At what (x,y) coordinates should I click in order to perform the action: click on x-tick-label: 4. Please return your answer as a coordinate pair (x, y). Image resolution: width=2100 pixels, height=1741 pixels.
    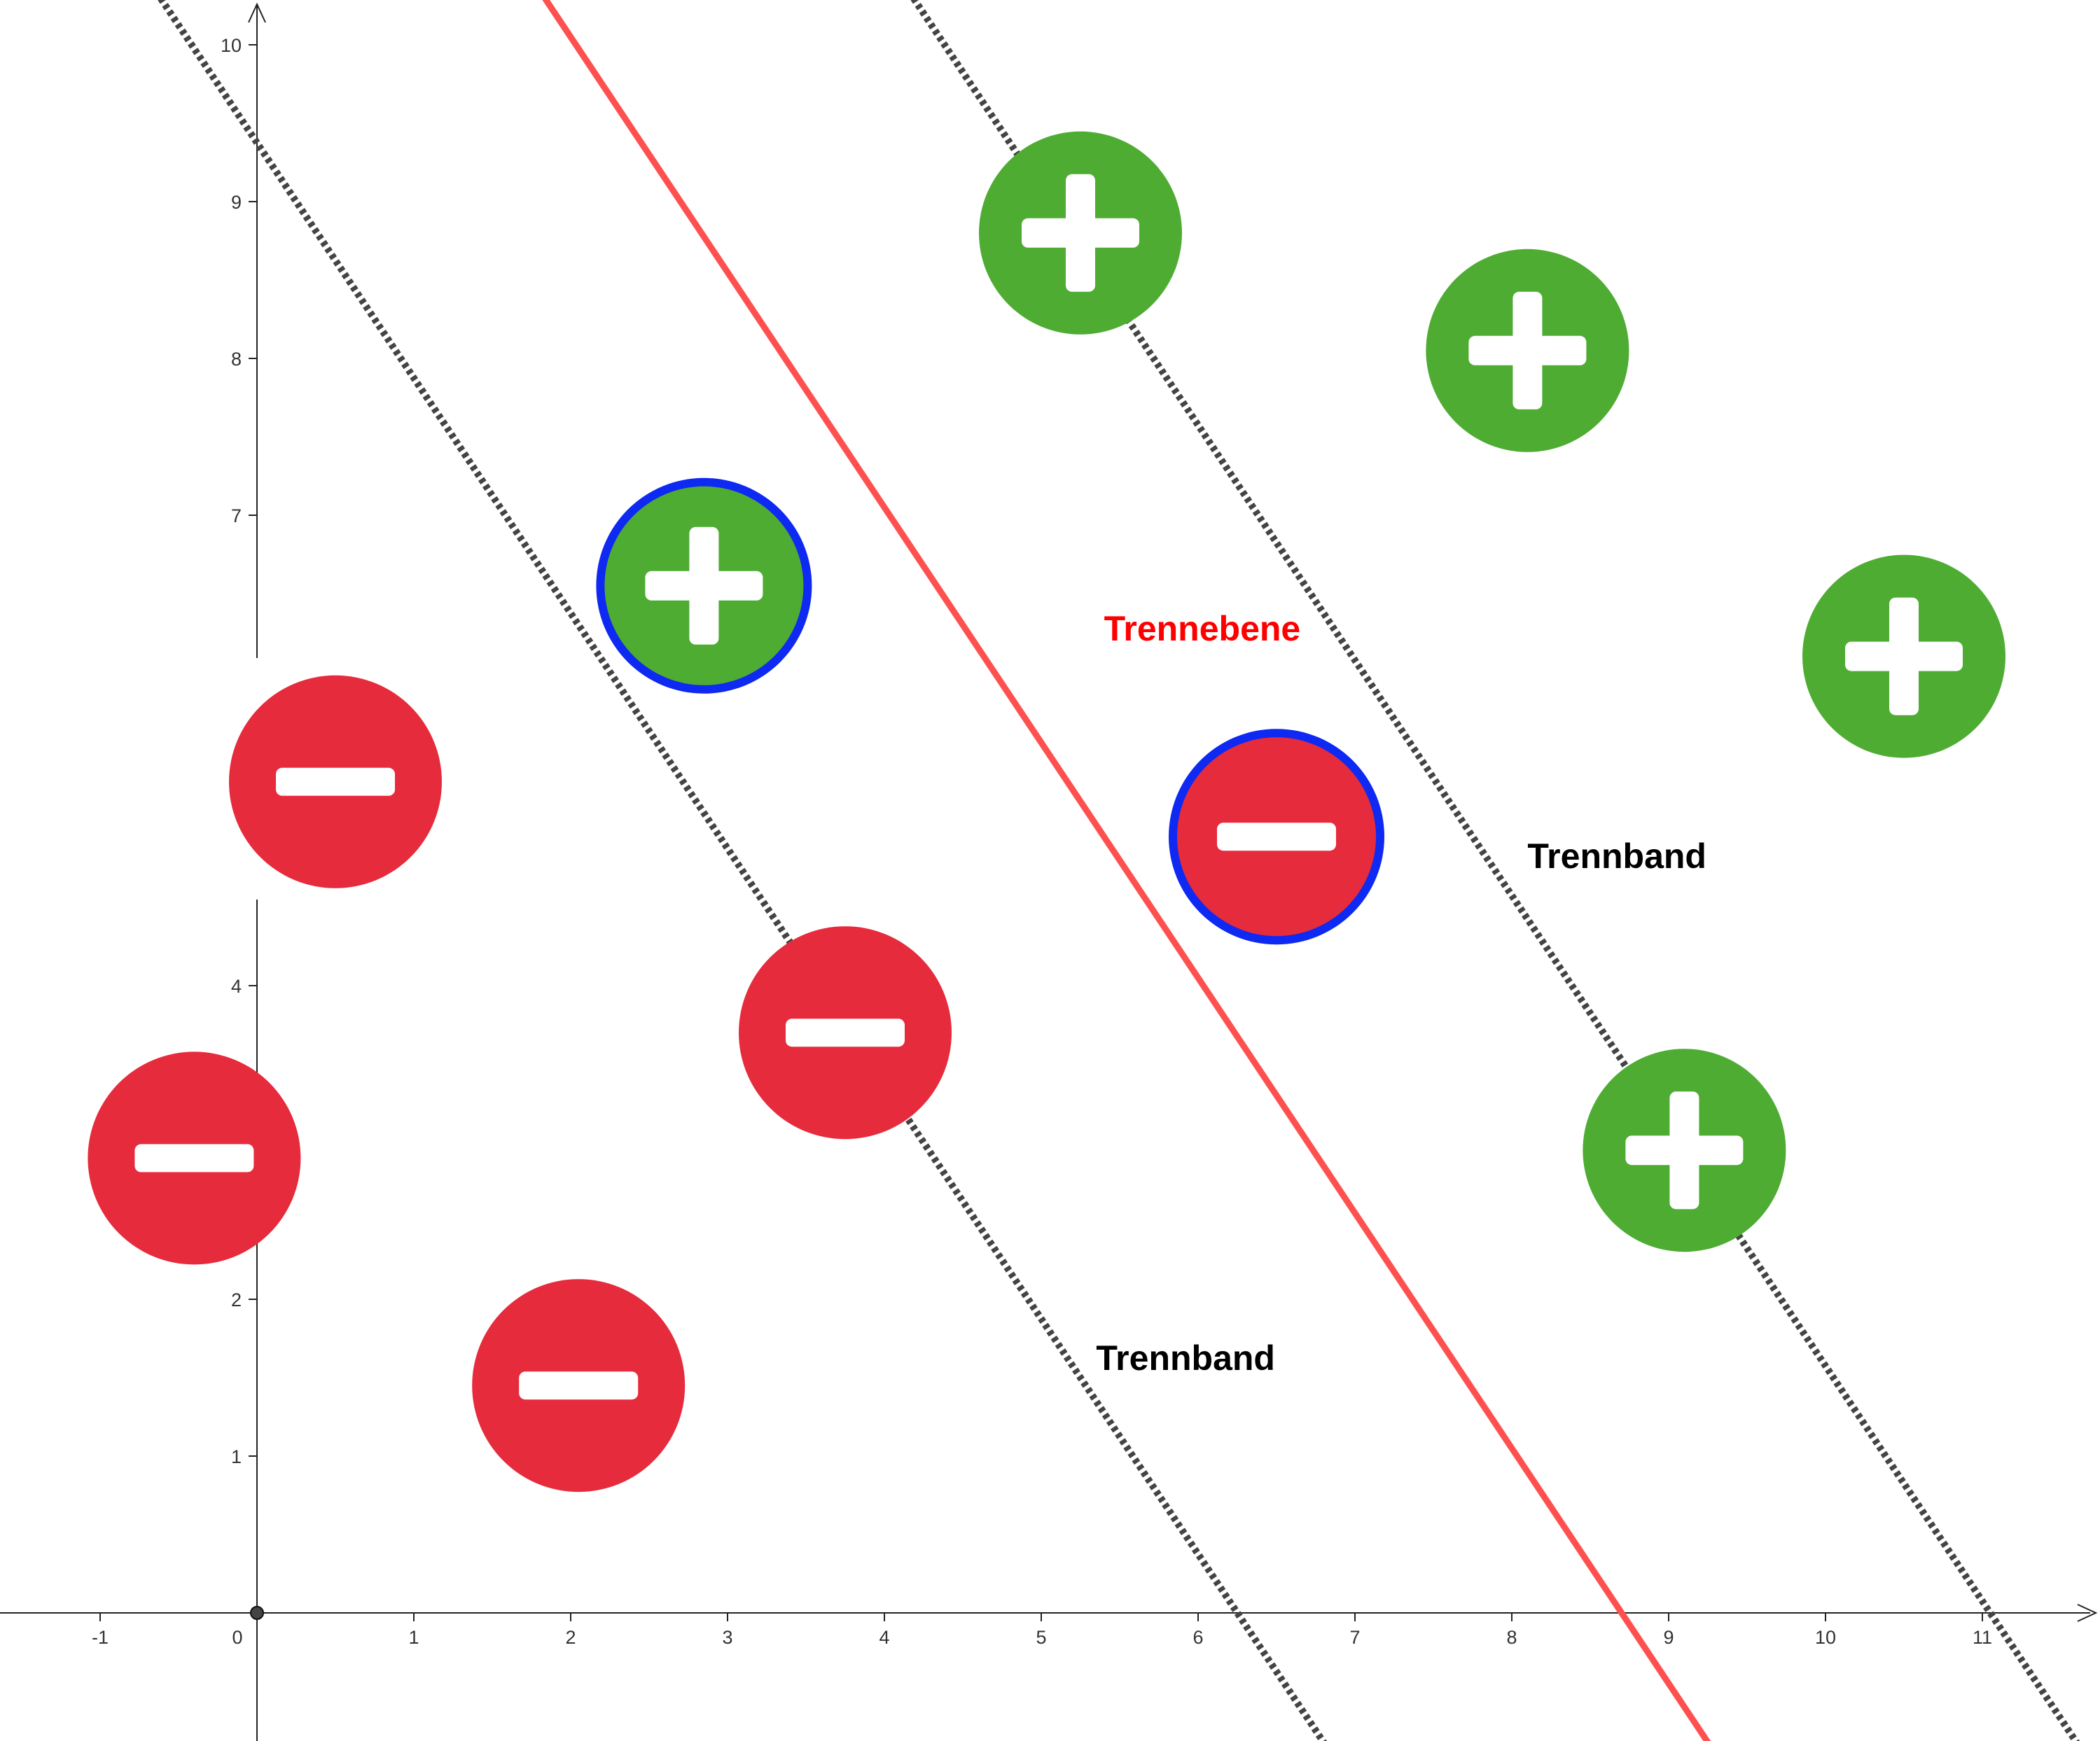
    Looking at the image, I should click on (884, 1637).